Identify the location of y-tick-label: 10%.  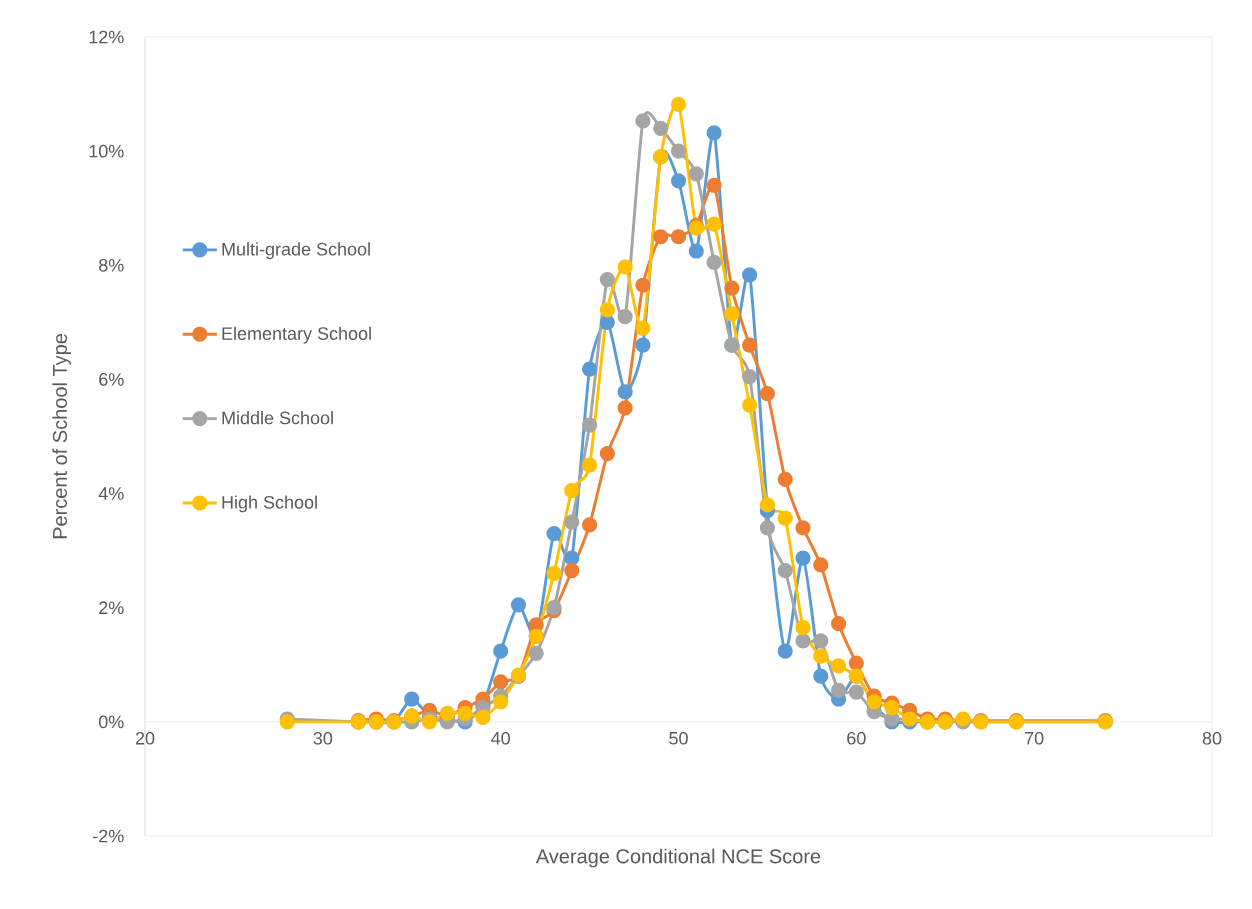
(106, 151).